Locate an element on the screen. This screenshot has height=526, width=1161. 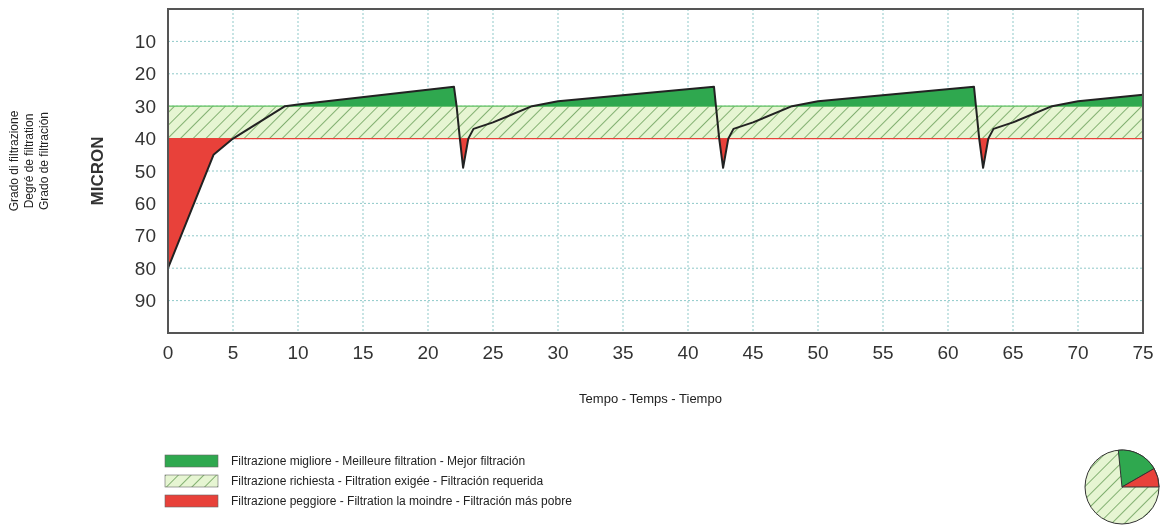
legend-label: Filtrazione richiesta - Filtration exigée - Filtración requerida is located at coordinates (387, 481).